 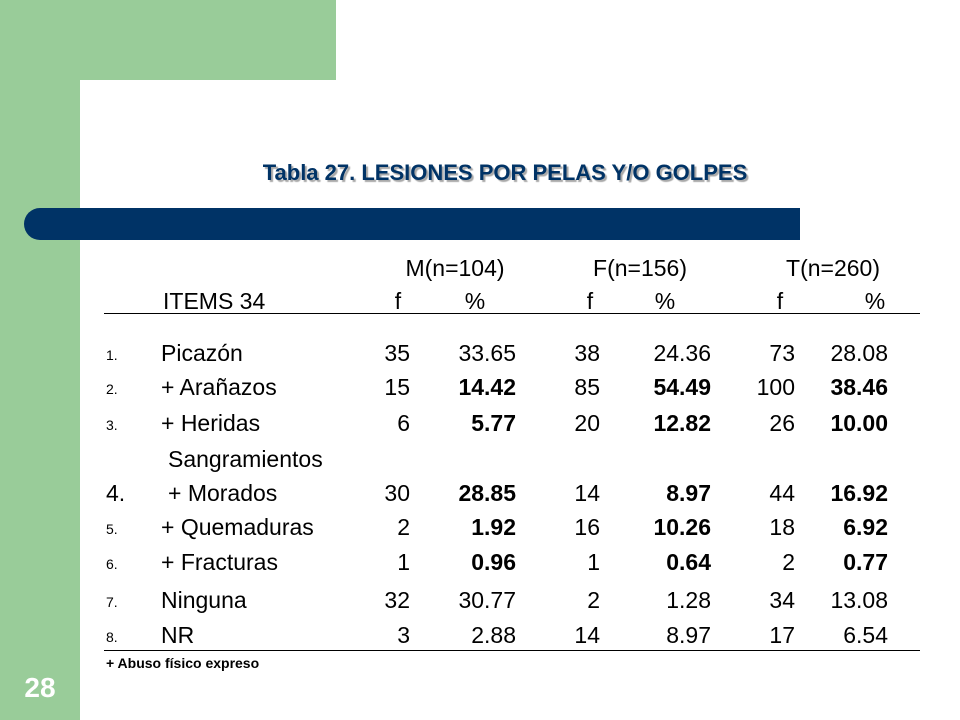 What do you see at coordinates (782, 493) in the screenshot?
I see `t-freq: 44` at bounding box center [782, 493].